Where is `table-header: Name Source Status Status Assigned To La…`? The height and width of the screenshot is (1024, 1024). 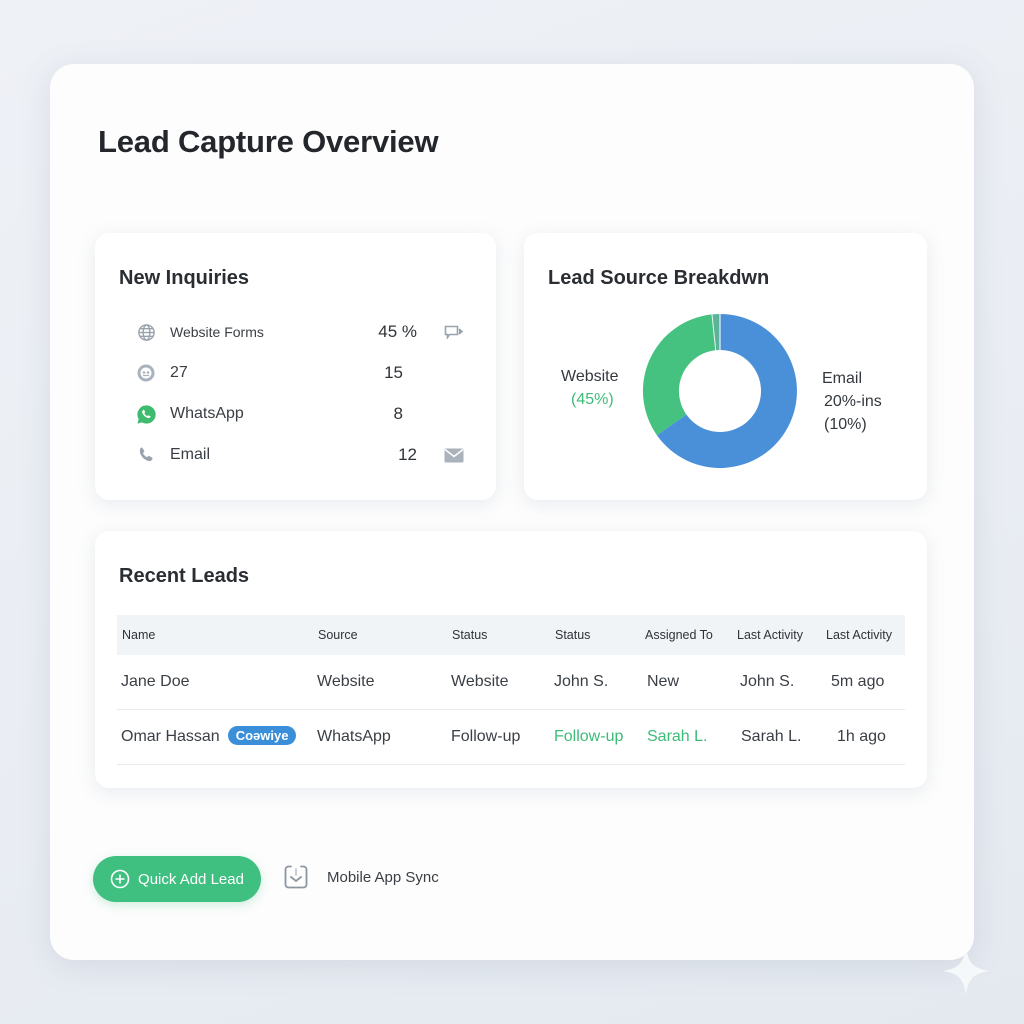
table-header: Name Source Status Status Assigned To La… is located at coordinates (511, 635).